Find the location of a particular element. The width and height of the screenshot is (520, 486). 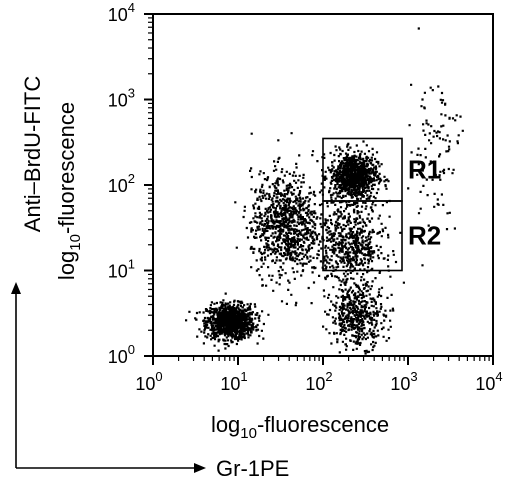

gate-label-r2: R2 is located at coordinates (424, 236).